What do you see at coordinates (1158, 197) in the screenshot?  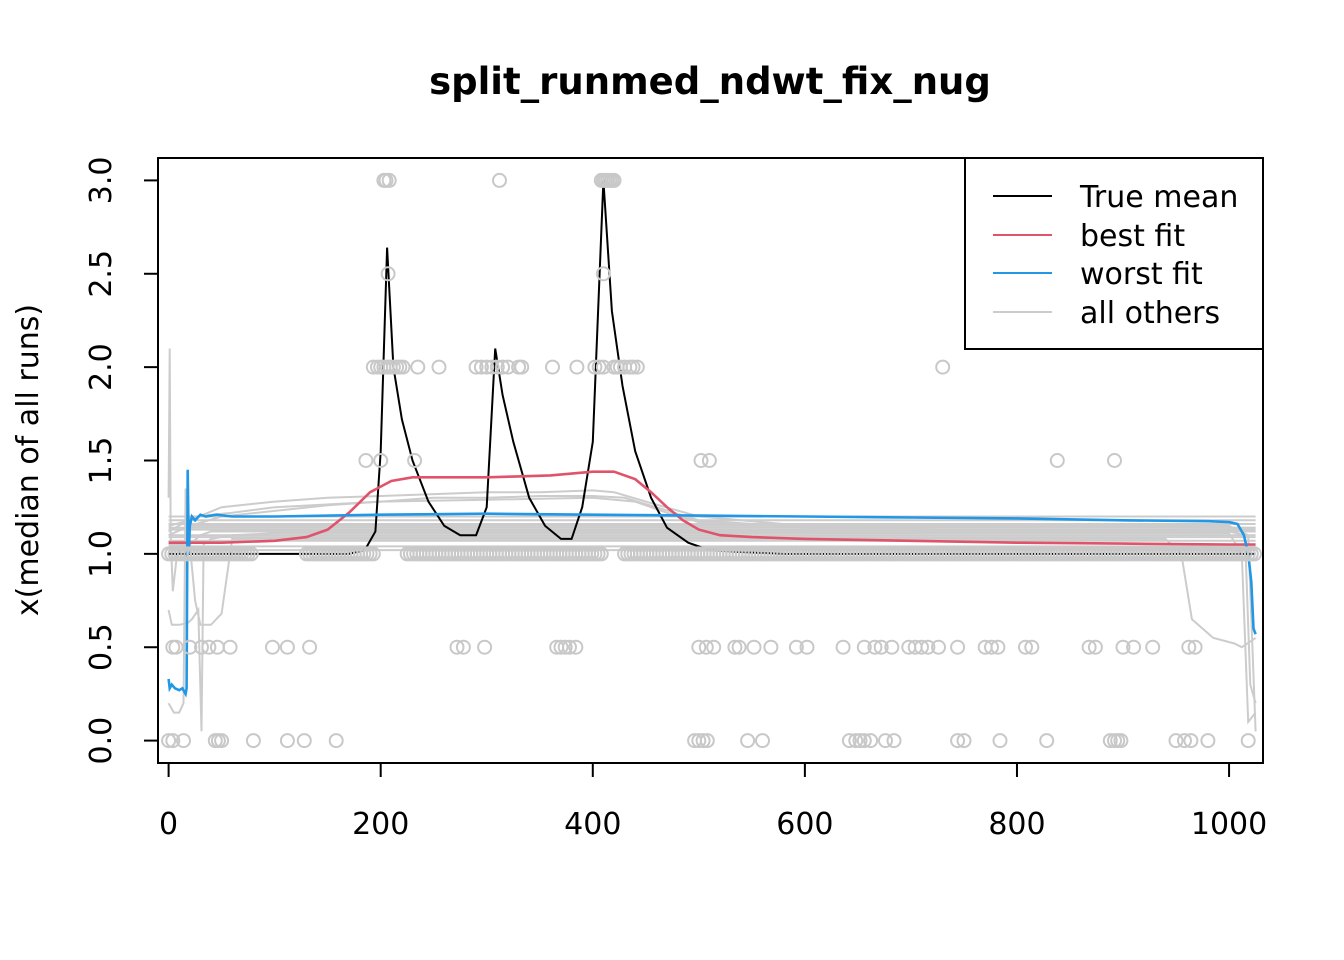 I see `legend-label-true-mean: True mean` at bounding box center [1158, 197].